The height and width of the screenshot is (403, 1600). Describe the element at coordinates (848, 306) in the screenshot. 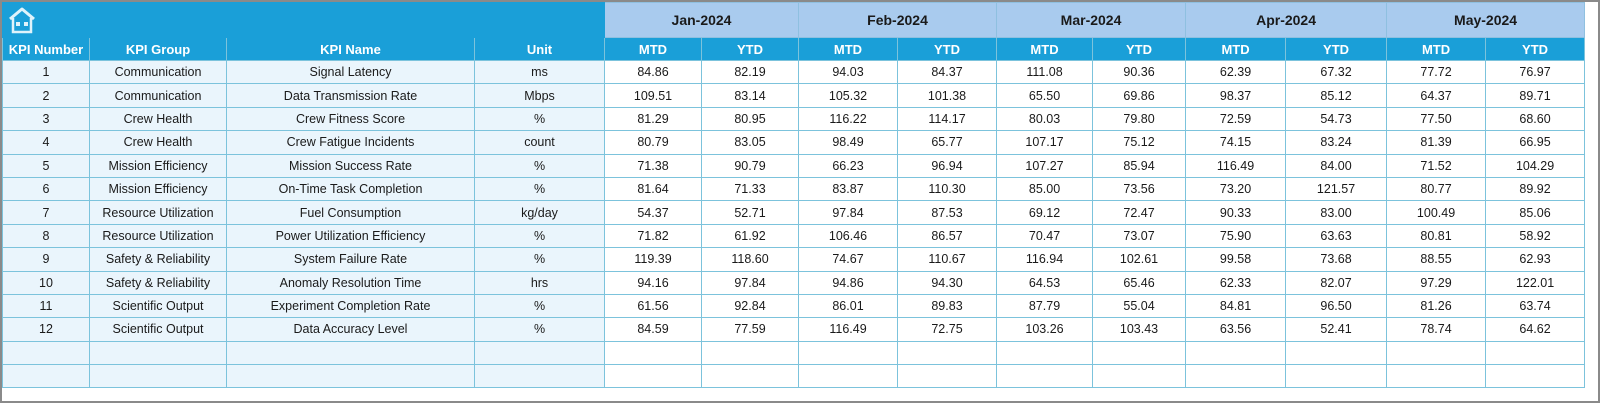

I see `cell-mtd: 86.01` at that location.